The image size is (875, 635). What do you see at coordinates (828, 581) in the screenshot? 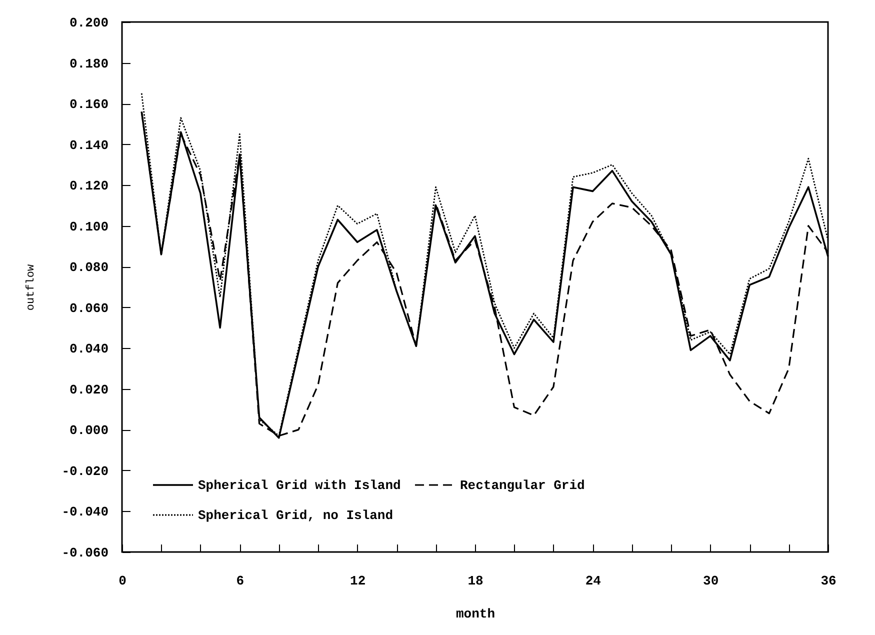
I see `x-tick-label: 36` at bounding box center [828, 581].